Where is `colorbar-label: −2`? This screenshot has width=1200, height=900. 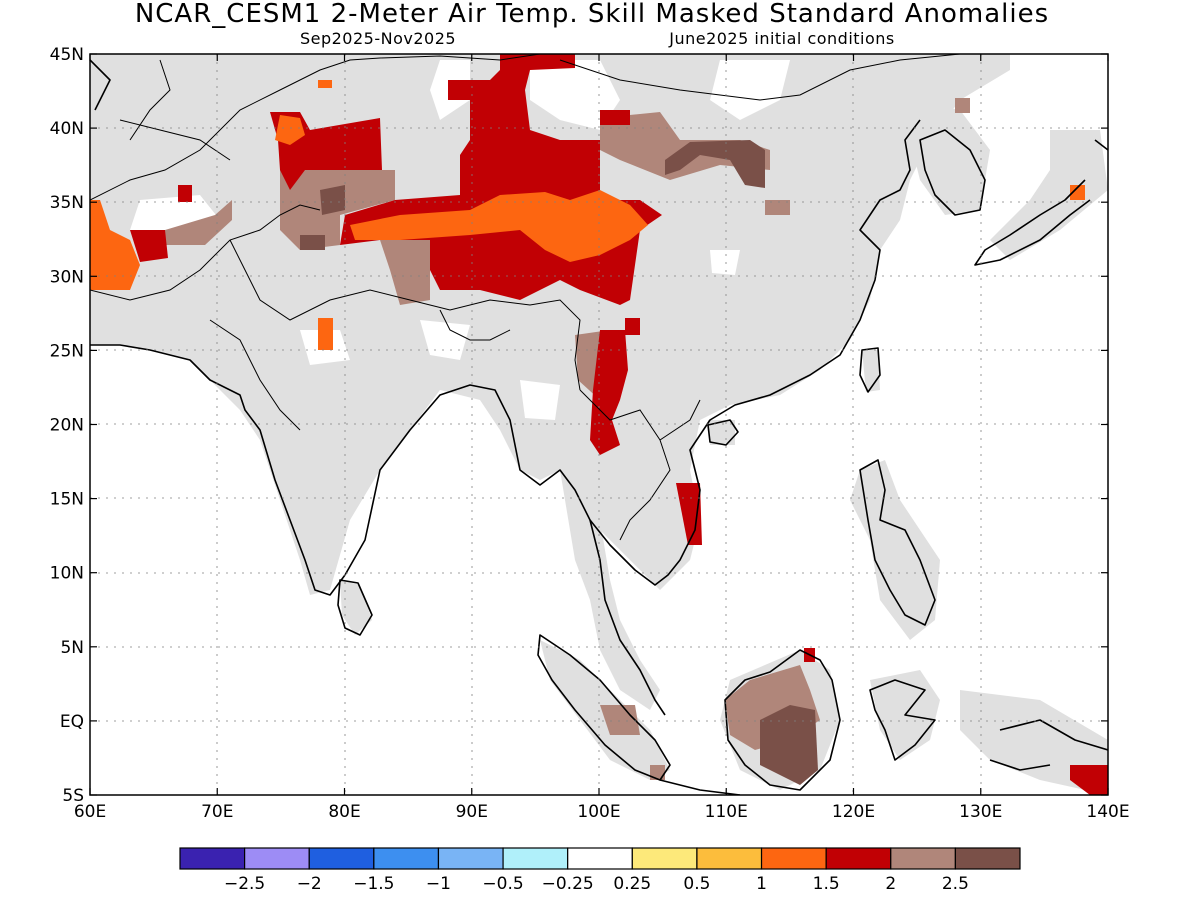 colorbar-label: −2 is located at coordinates (309, 884).